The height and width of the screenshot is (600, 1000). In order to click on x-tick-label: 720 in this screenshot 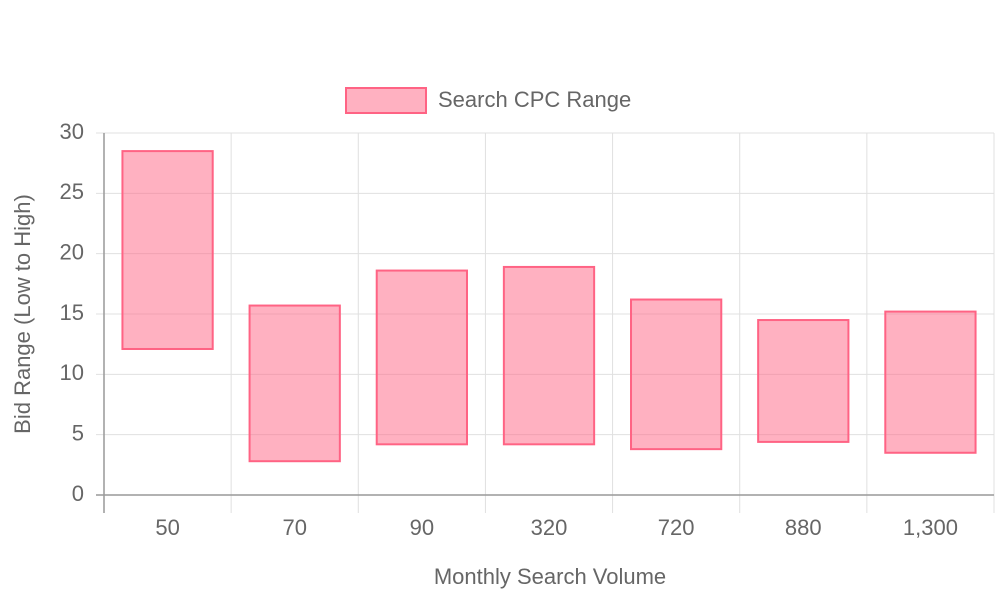, I will do `click(676, 527)`.